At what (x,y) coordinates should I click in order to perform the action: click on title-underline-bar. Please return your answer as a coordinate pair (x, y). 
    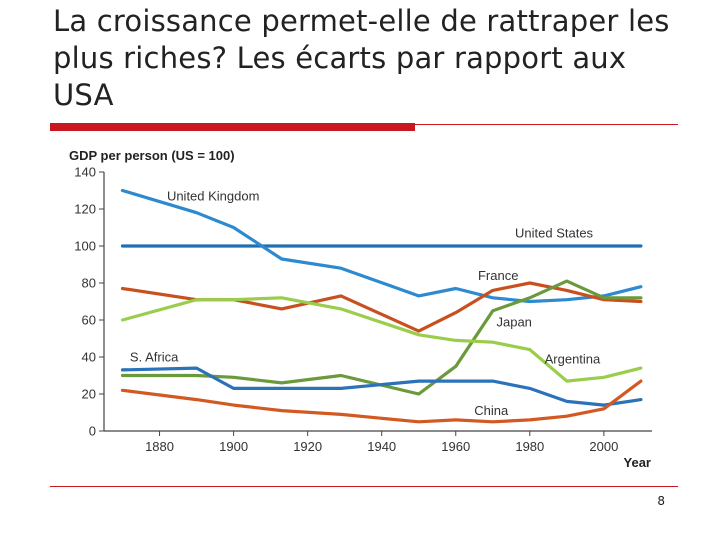
    Looking at the image, I should click on (232, 127).